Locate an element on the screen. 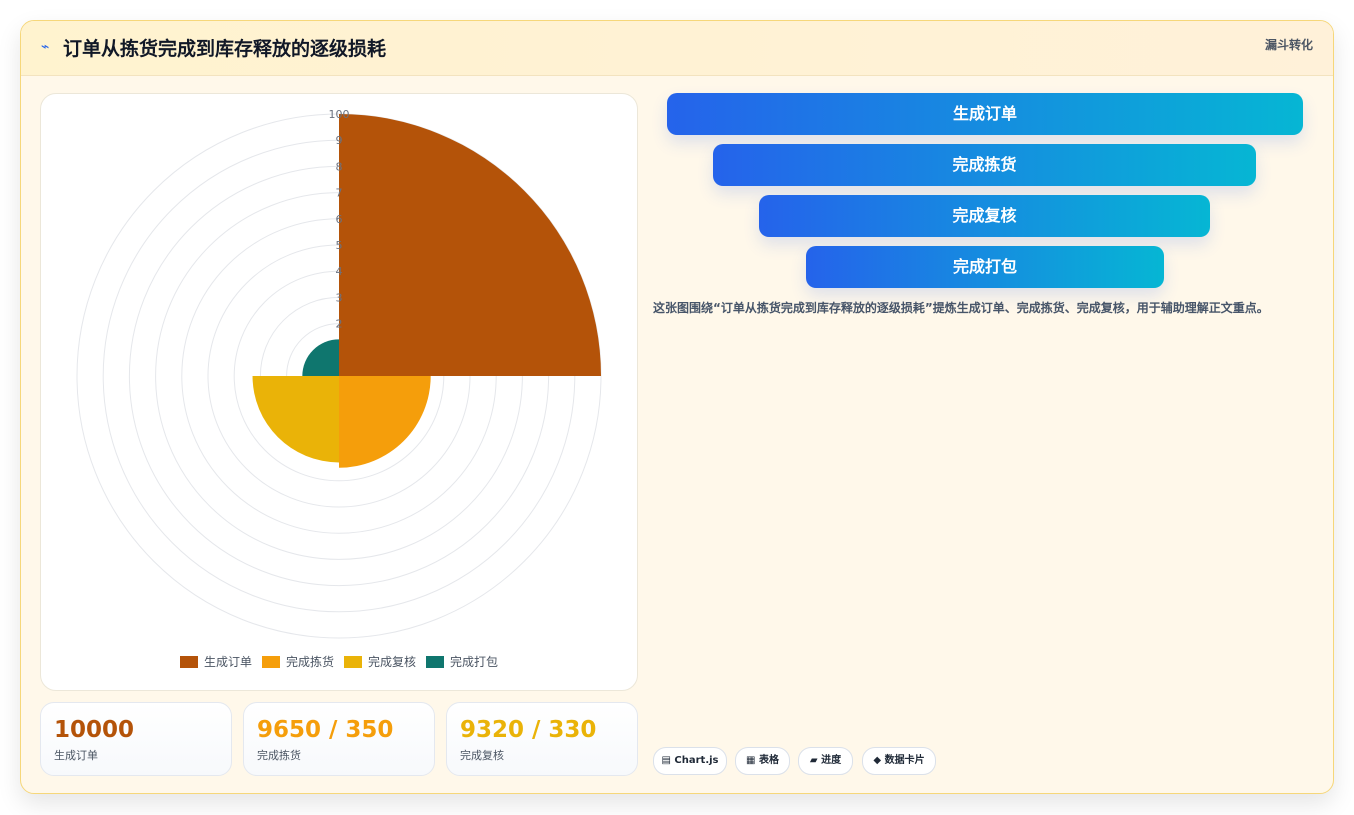 This screenshot has height=815, width=1354. stat-value: 9320 / 330 is located at coordinates (528, 730).